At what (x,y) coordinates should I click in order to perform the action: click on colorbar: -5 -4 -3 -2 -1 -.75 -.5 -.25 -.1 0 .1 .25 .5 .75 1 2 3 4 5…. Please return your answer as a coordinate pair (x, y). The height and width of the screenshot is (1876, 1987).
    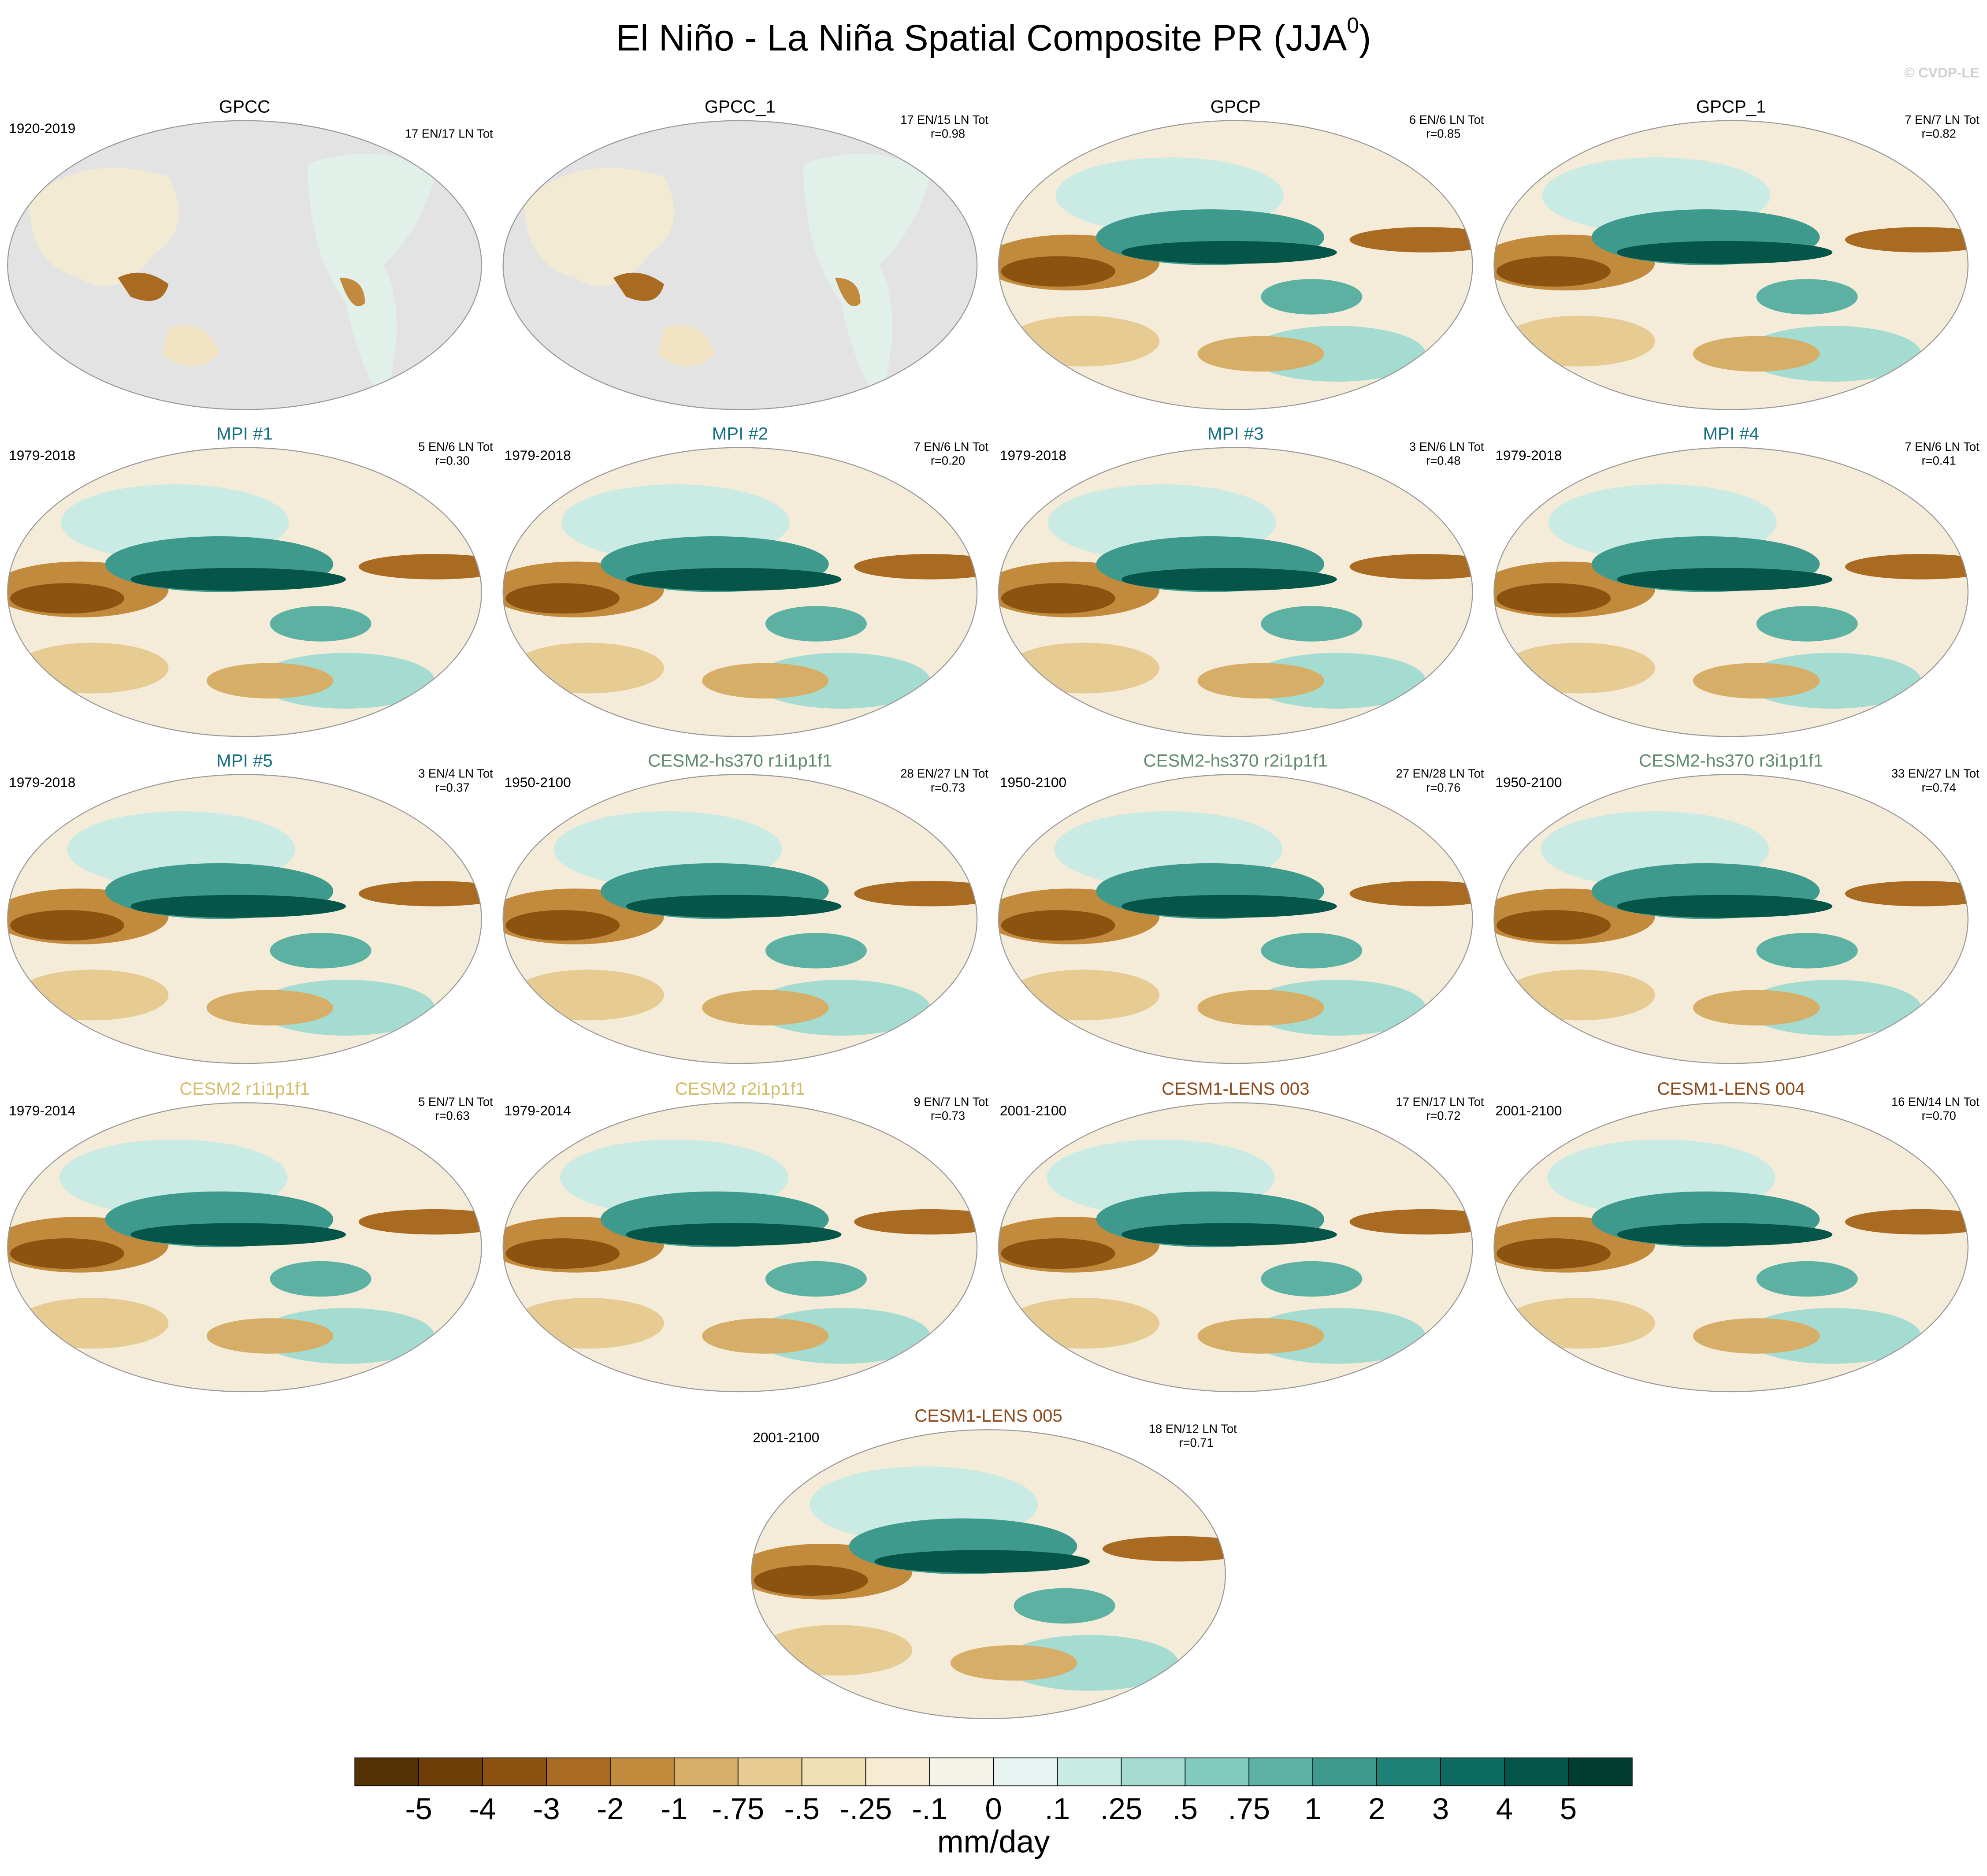
    Looking at the image, I should click on (993, 1809).